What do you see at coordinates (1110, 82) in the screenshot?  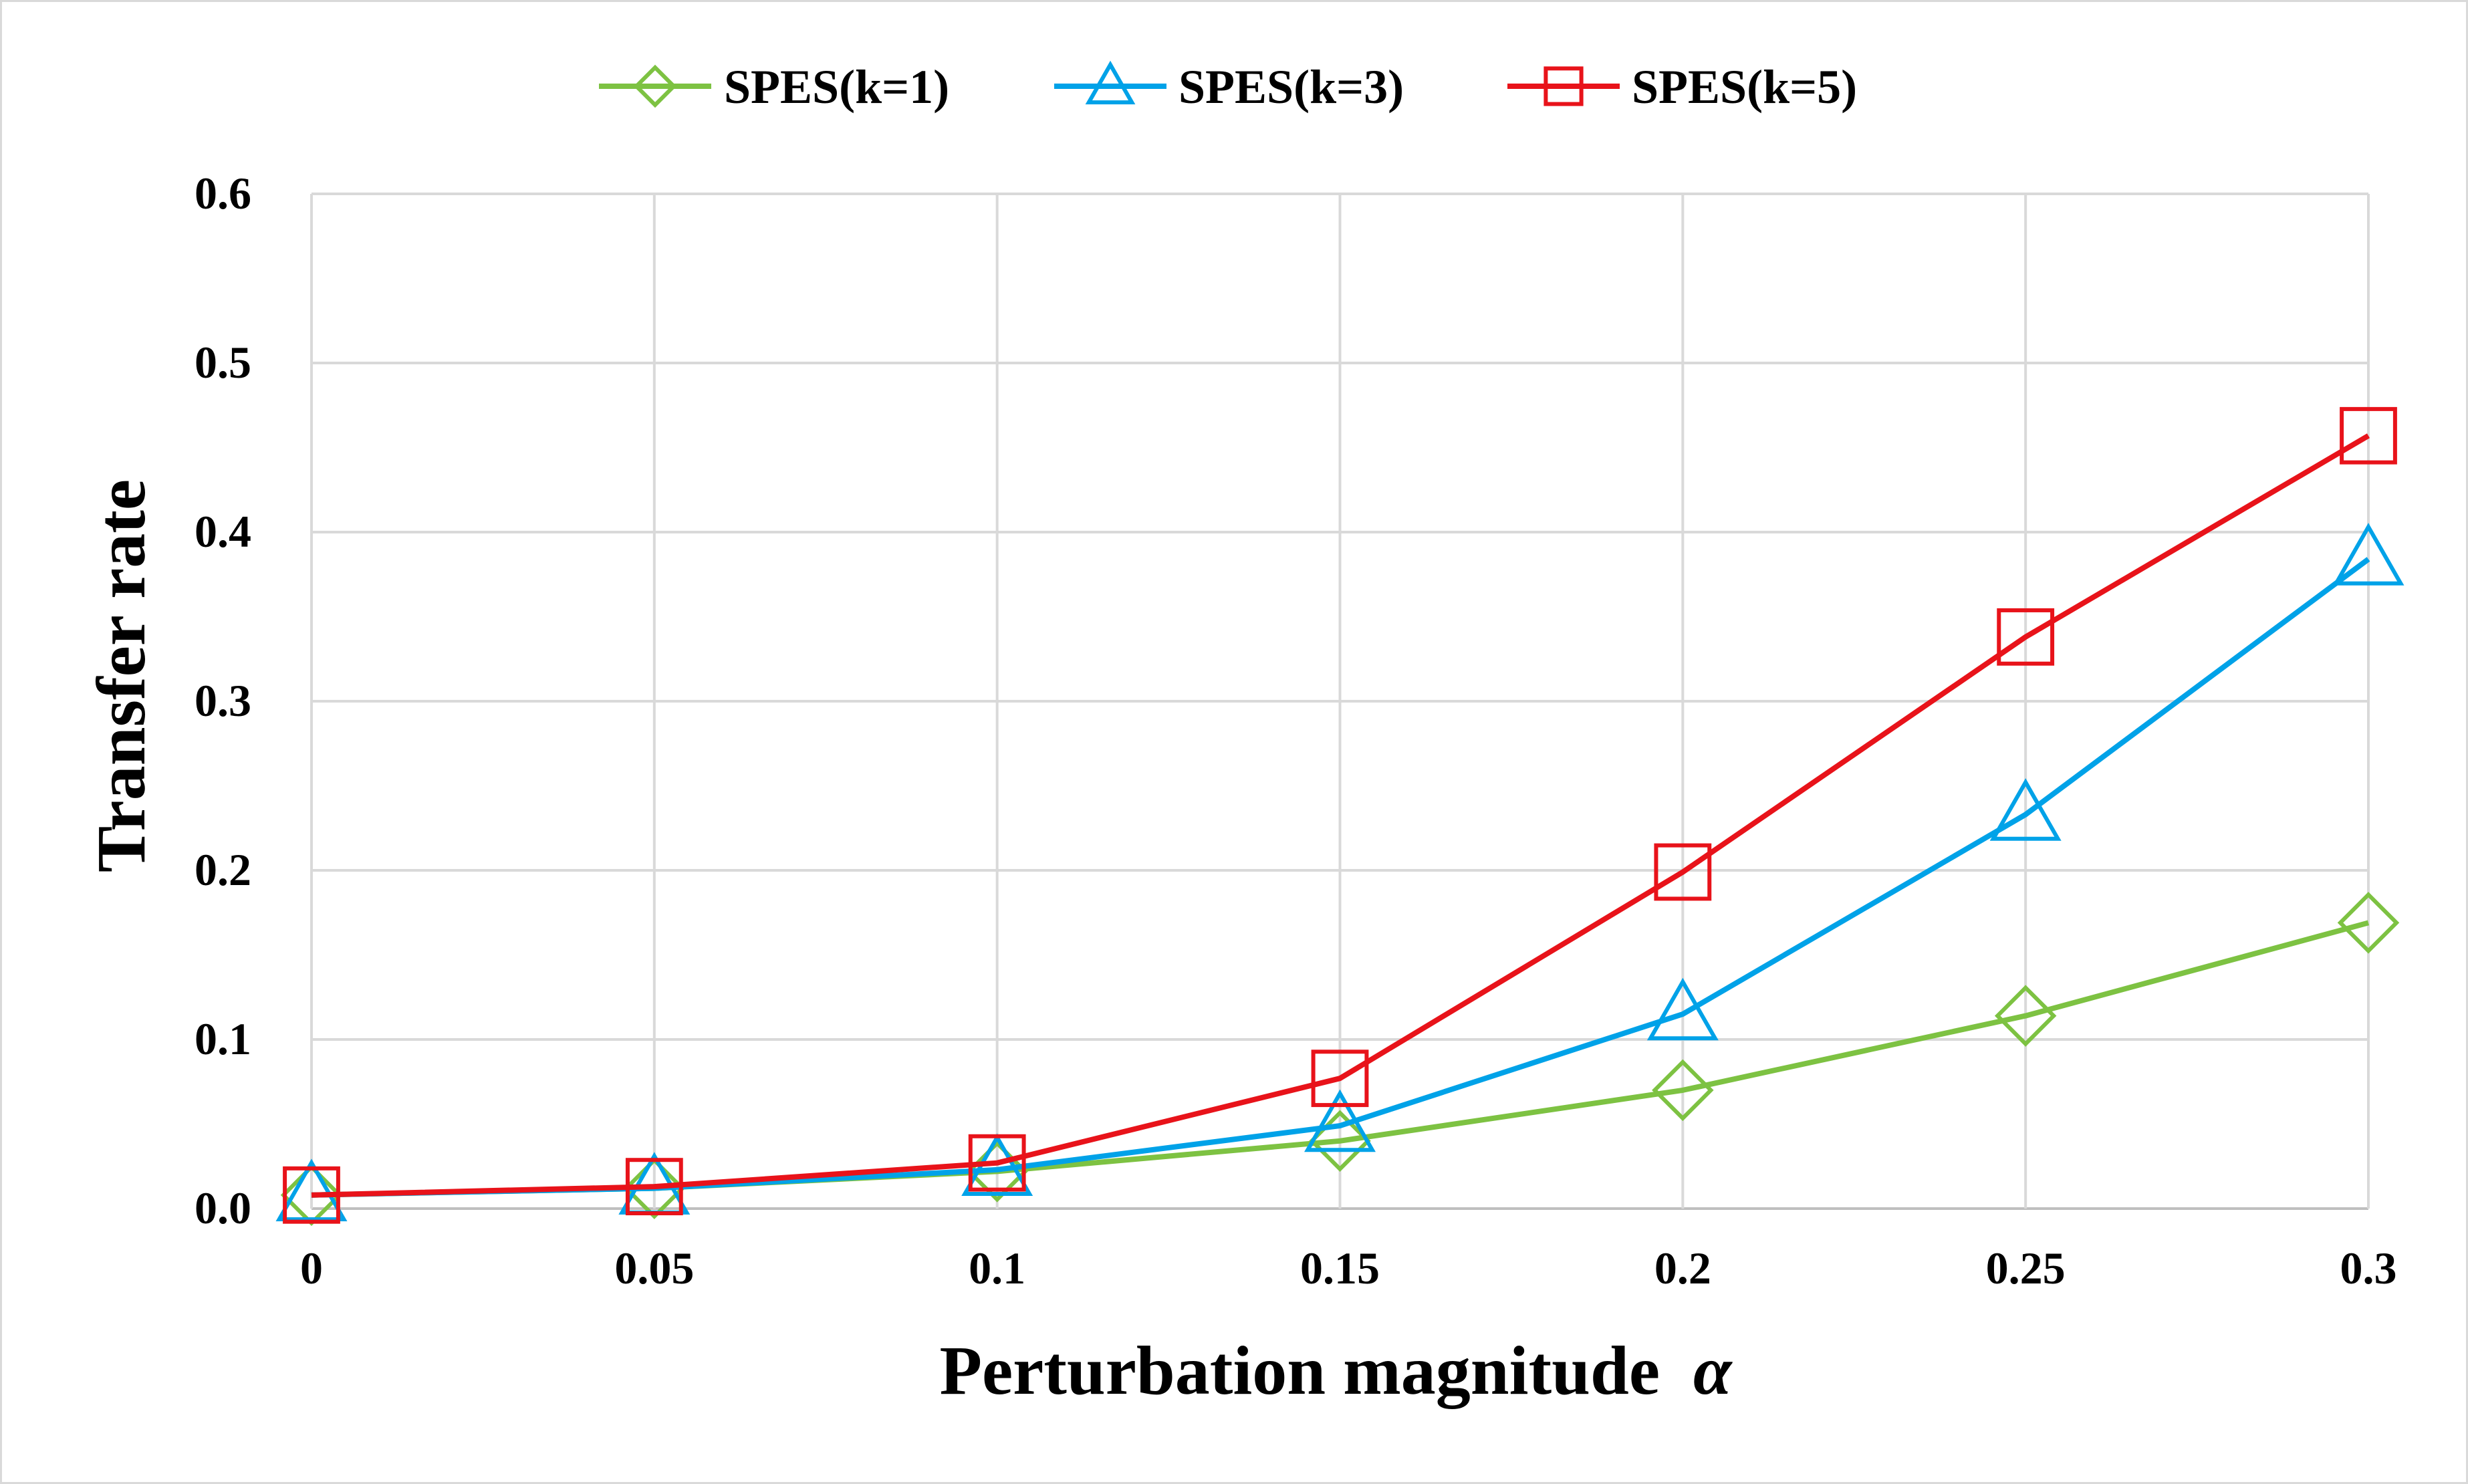 I see `legend-marker-triangle` at bounding box center [1110, 82].